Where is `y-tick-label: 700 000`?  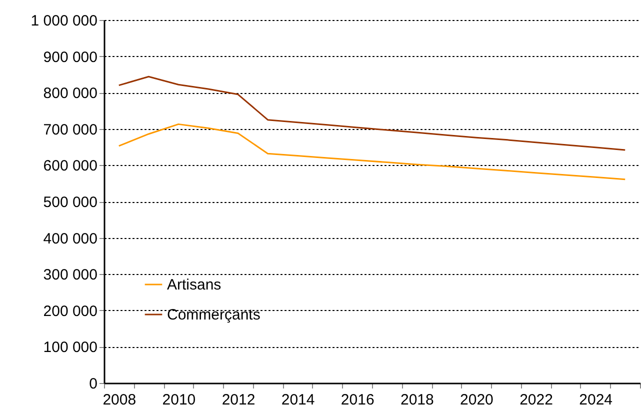 y-tick-label: 700 000 is located at coordinates (70, 129).